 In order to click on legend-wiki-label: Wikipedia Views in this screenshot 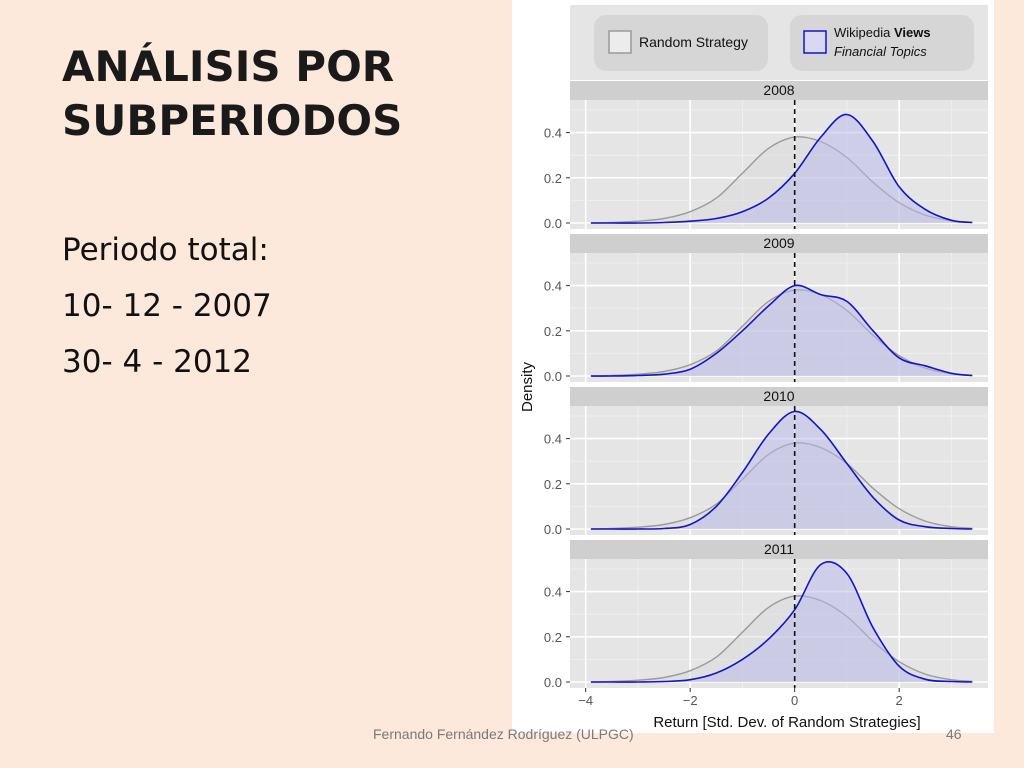, I will do `click(882, 32)`.